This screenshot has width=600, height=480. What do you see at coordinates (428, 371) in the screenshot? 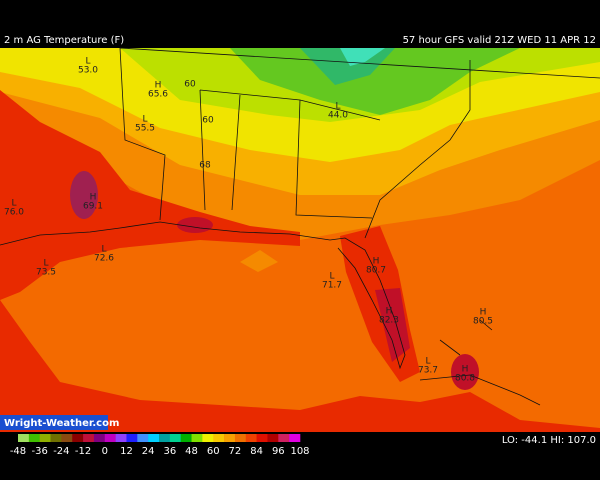
I see `temperature-label: 73.7` at bounding box center [428, 371].